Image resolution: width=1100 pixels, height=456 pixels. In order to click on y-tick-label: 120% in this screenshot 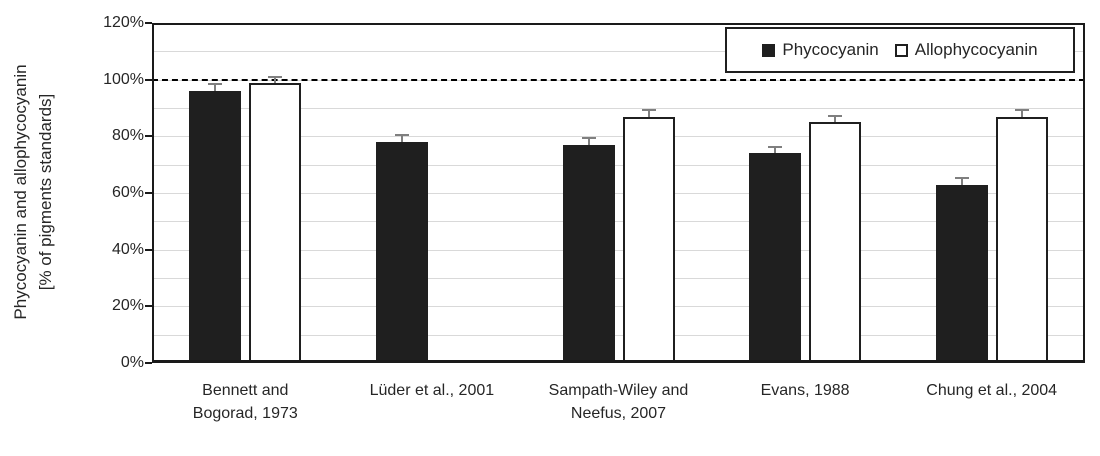, I will do `click(123, 22)`.